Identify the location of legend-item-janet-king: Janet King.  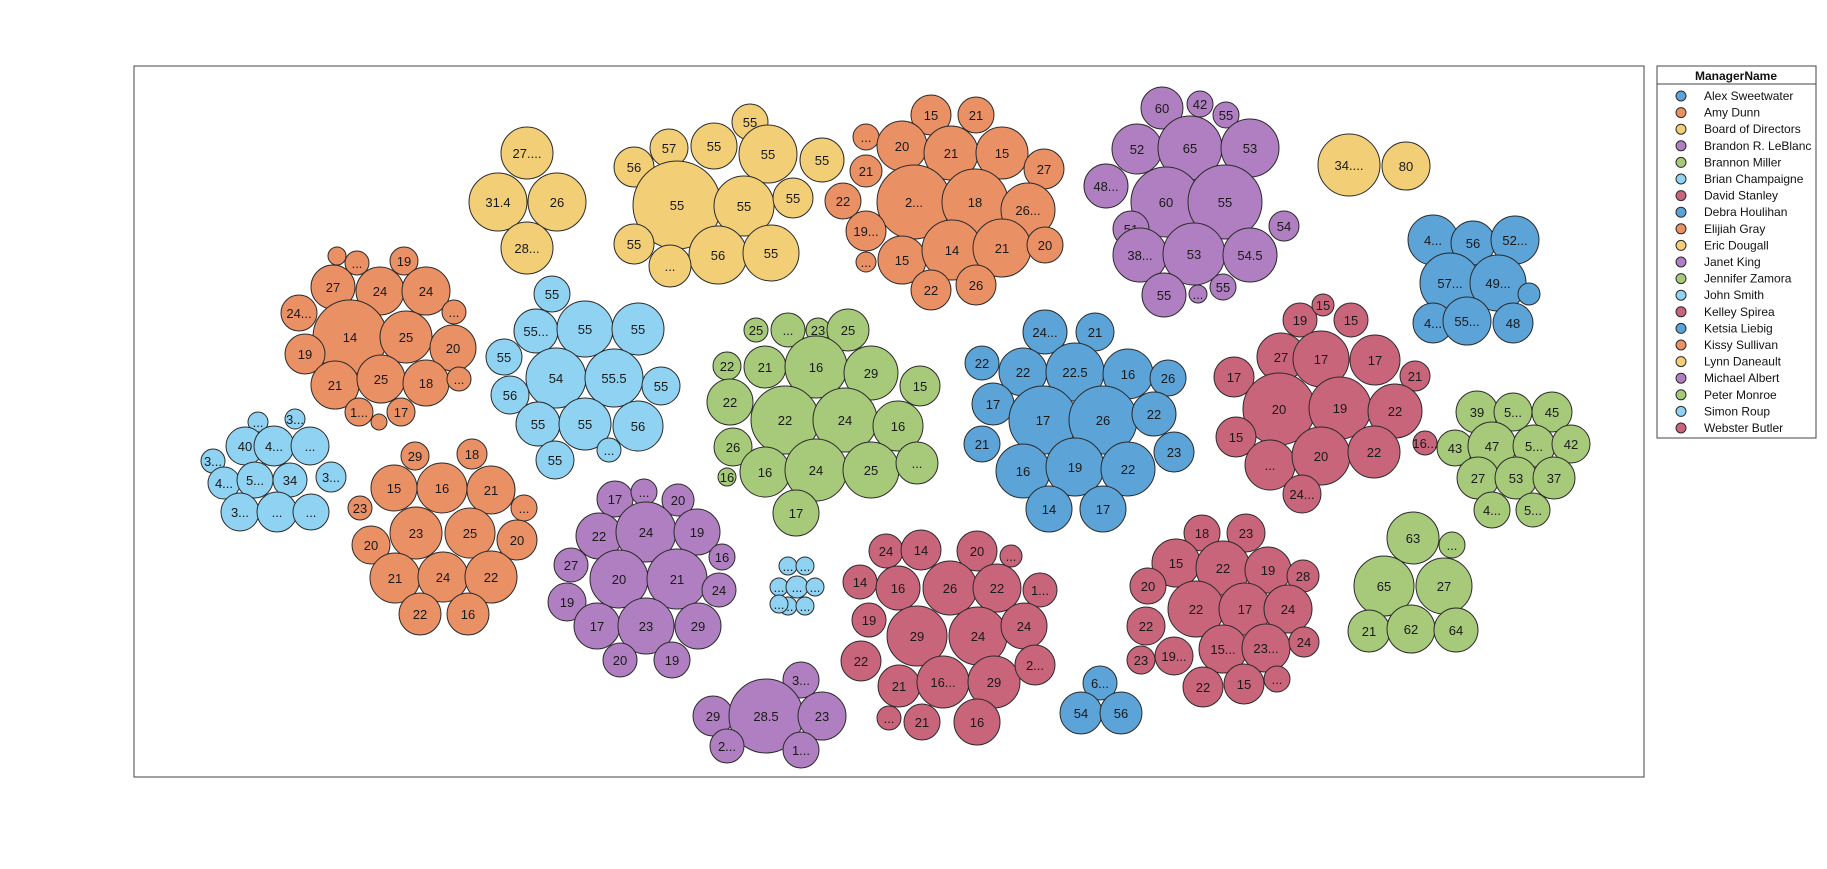
(1718, 262).